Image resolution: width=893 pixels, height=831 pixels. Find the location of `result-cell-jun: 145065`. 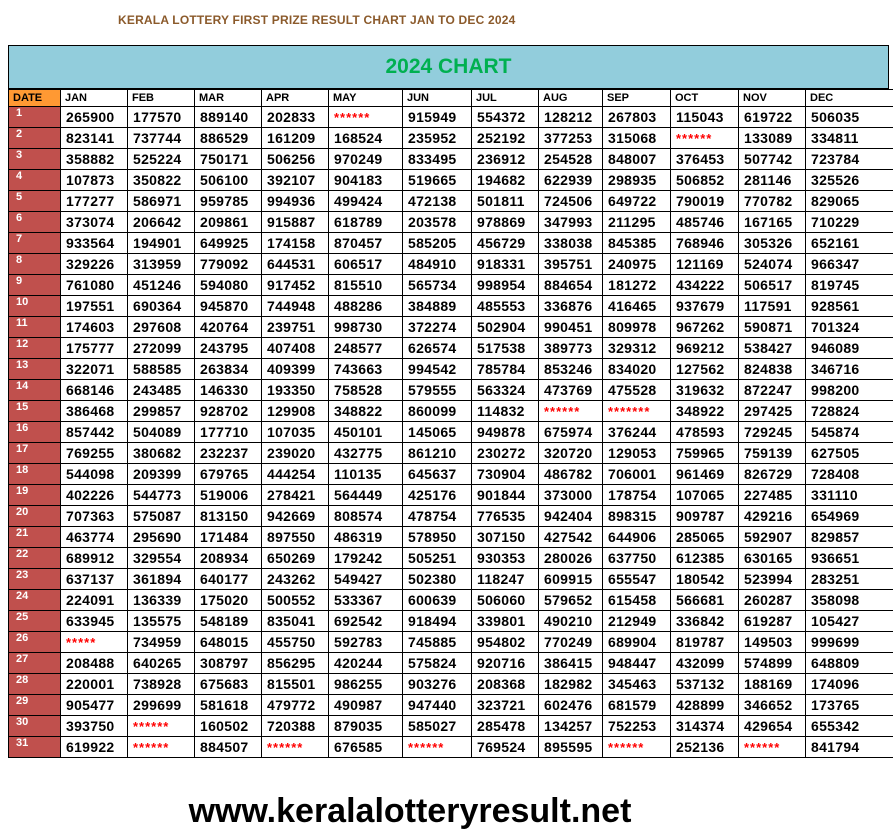

result-cell-jun: 145065 is located at coordinates (437, 432).